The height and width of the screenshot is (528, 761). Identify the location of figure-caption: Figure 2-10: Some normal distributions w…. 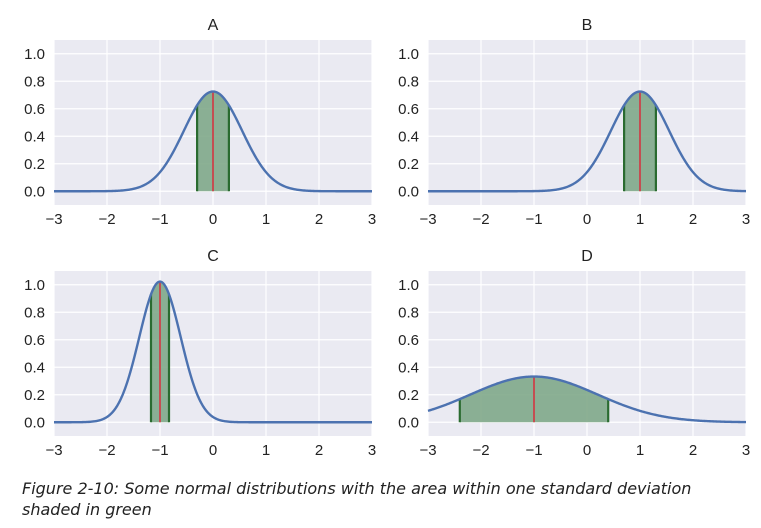
(357, 499).